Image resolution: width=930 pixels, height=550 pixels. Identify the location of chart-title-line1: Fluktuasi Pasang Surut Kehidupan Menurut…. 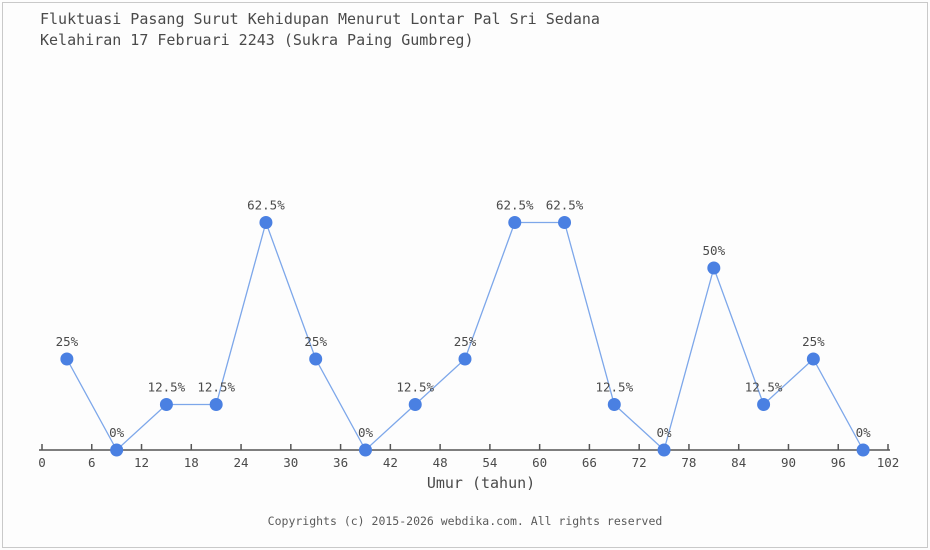
(320, 19).